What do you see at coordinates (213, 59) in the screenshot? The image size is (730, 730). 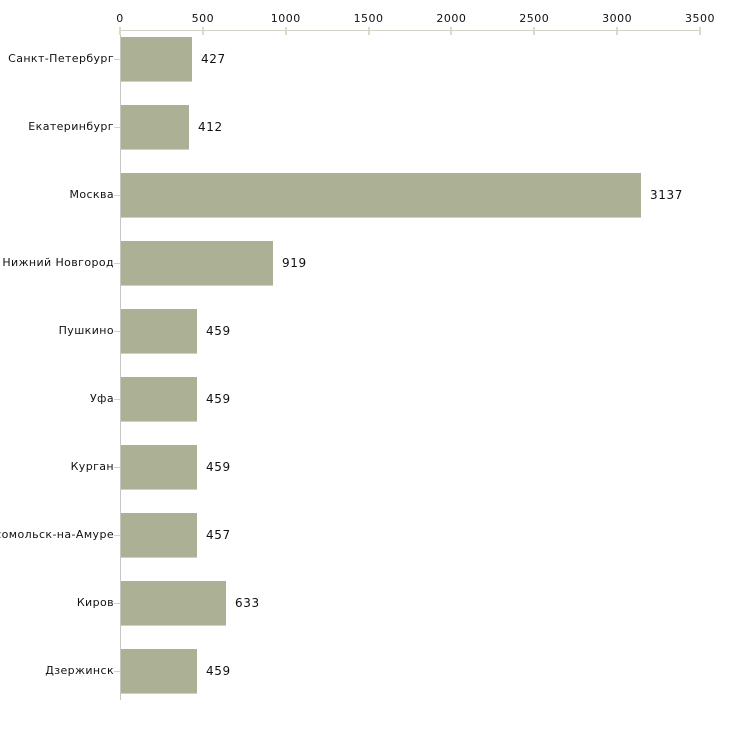 I see `value-label: 427` at bounding box center [213, 59].